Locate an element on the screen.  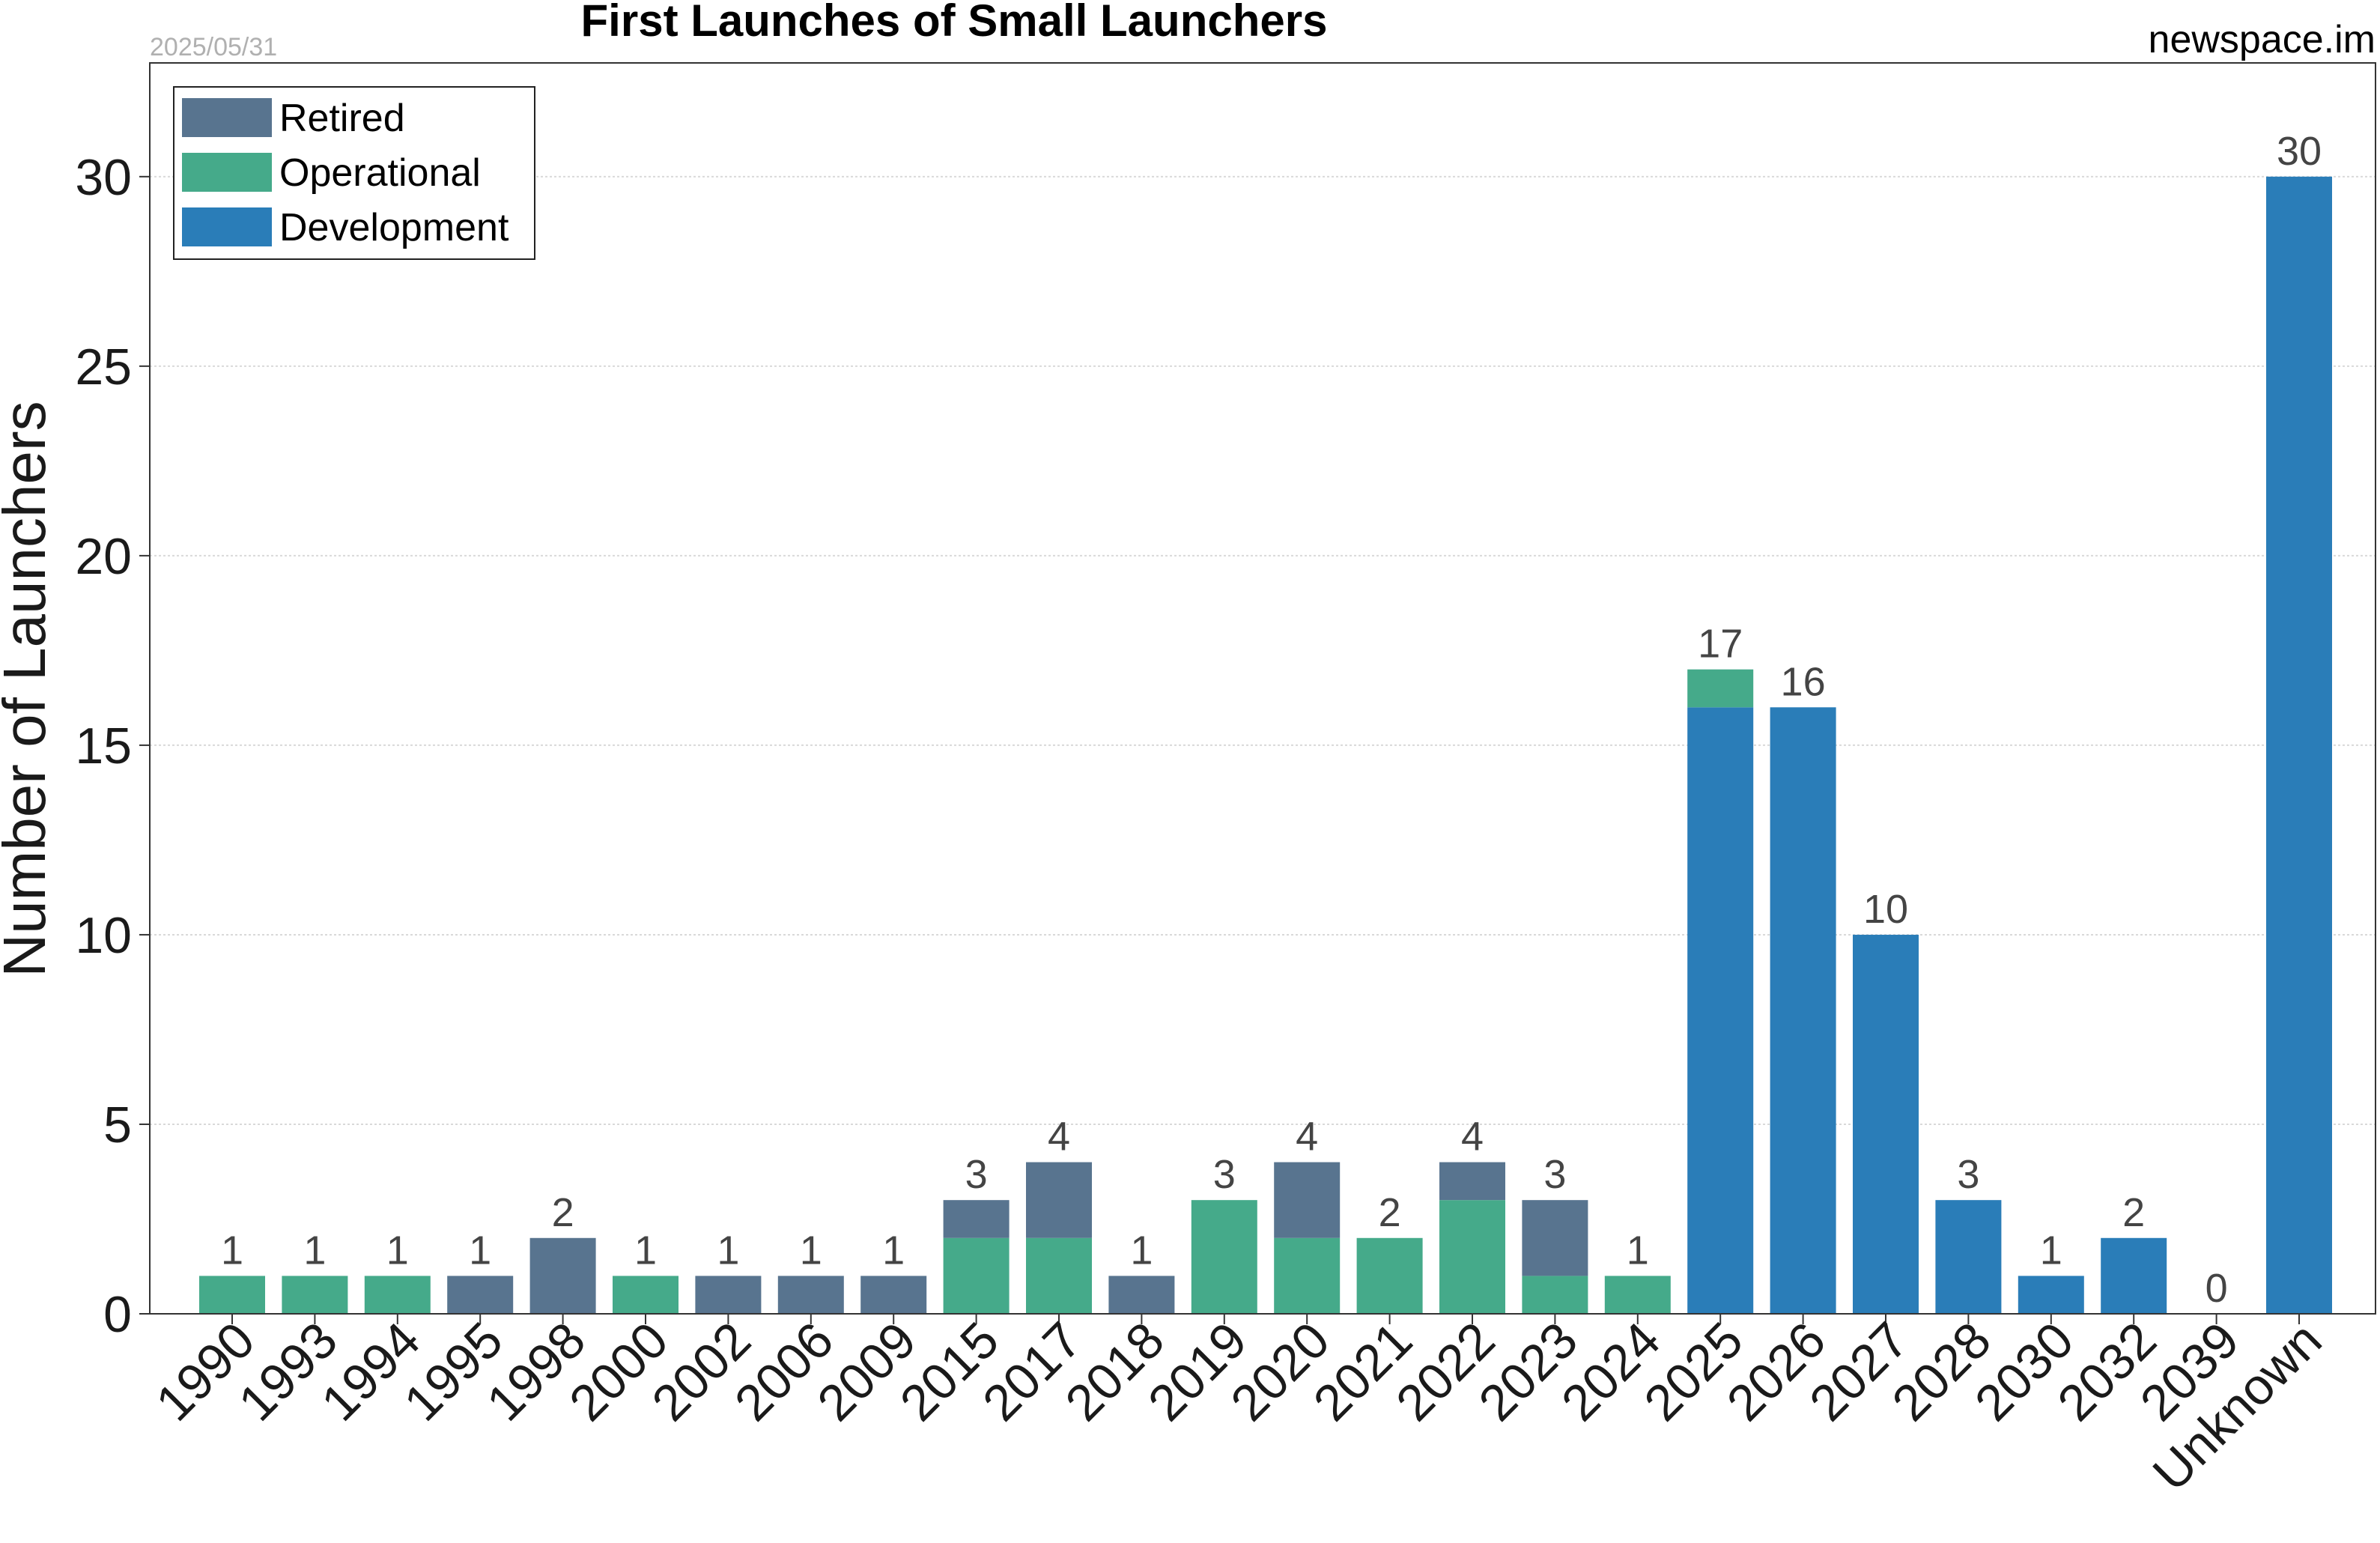
chart-title: First Launches of Small Launchers is located at coordinates (954, 23).